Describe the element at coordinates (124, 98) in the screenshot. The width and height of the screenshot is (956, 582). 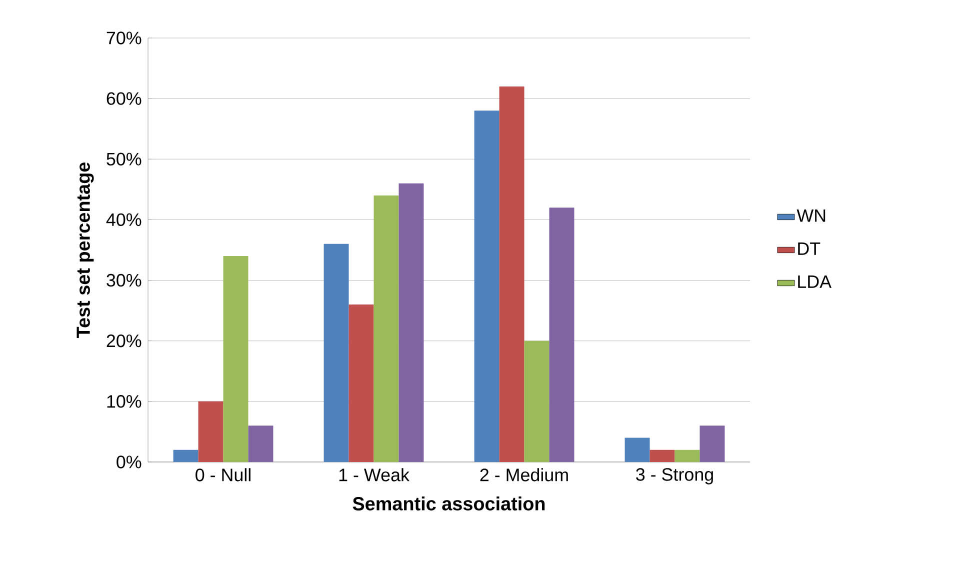
I see `y-tick-label: 60%` at that location.